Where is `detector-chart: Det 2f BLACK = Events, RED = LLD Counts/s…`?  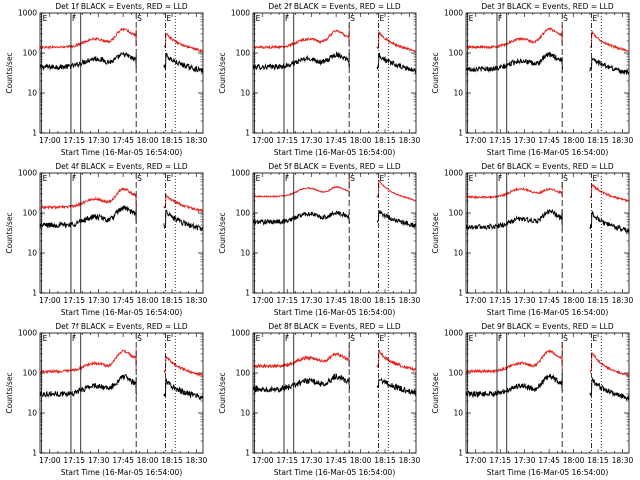 detector-chart: Det 2f BLACK = Events, RED = LLD Counts/s… is located at coordinates (319, 79).